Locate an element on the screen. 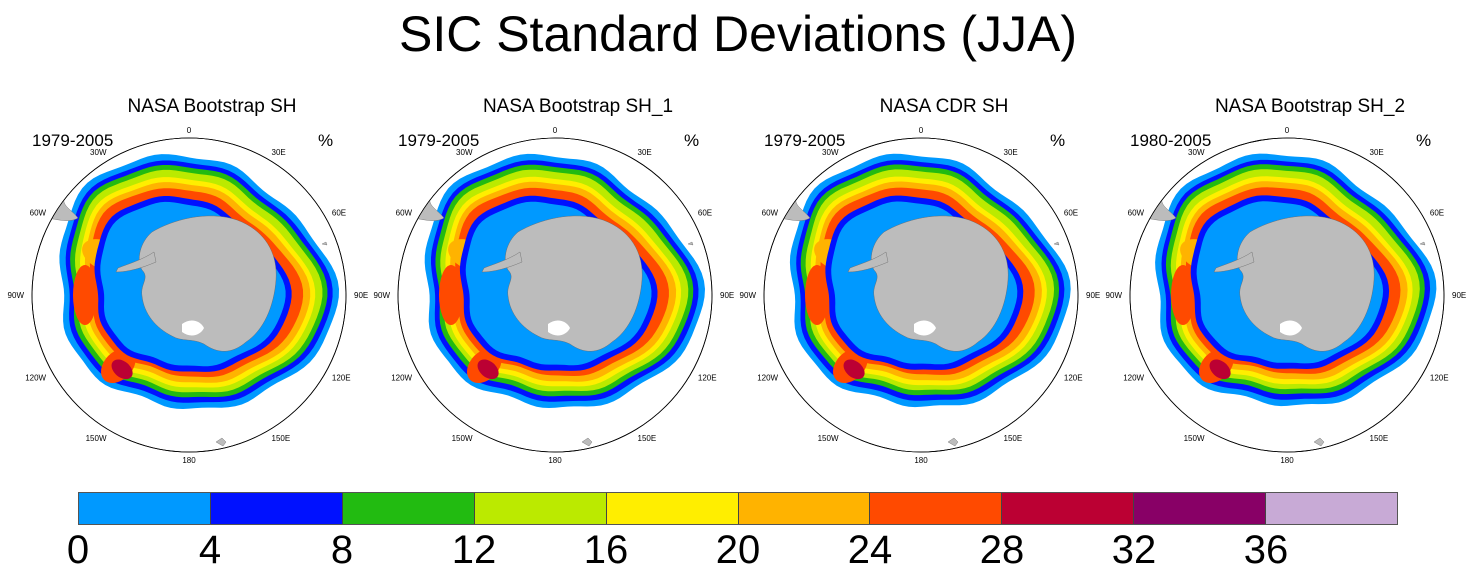  colorbar is located at coordinates (738, 508).